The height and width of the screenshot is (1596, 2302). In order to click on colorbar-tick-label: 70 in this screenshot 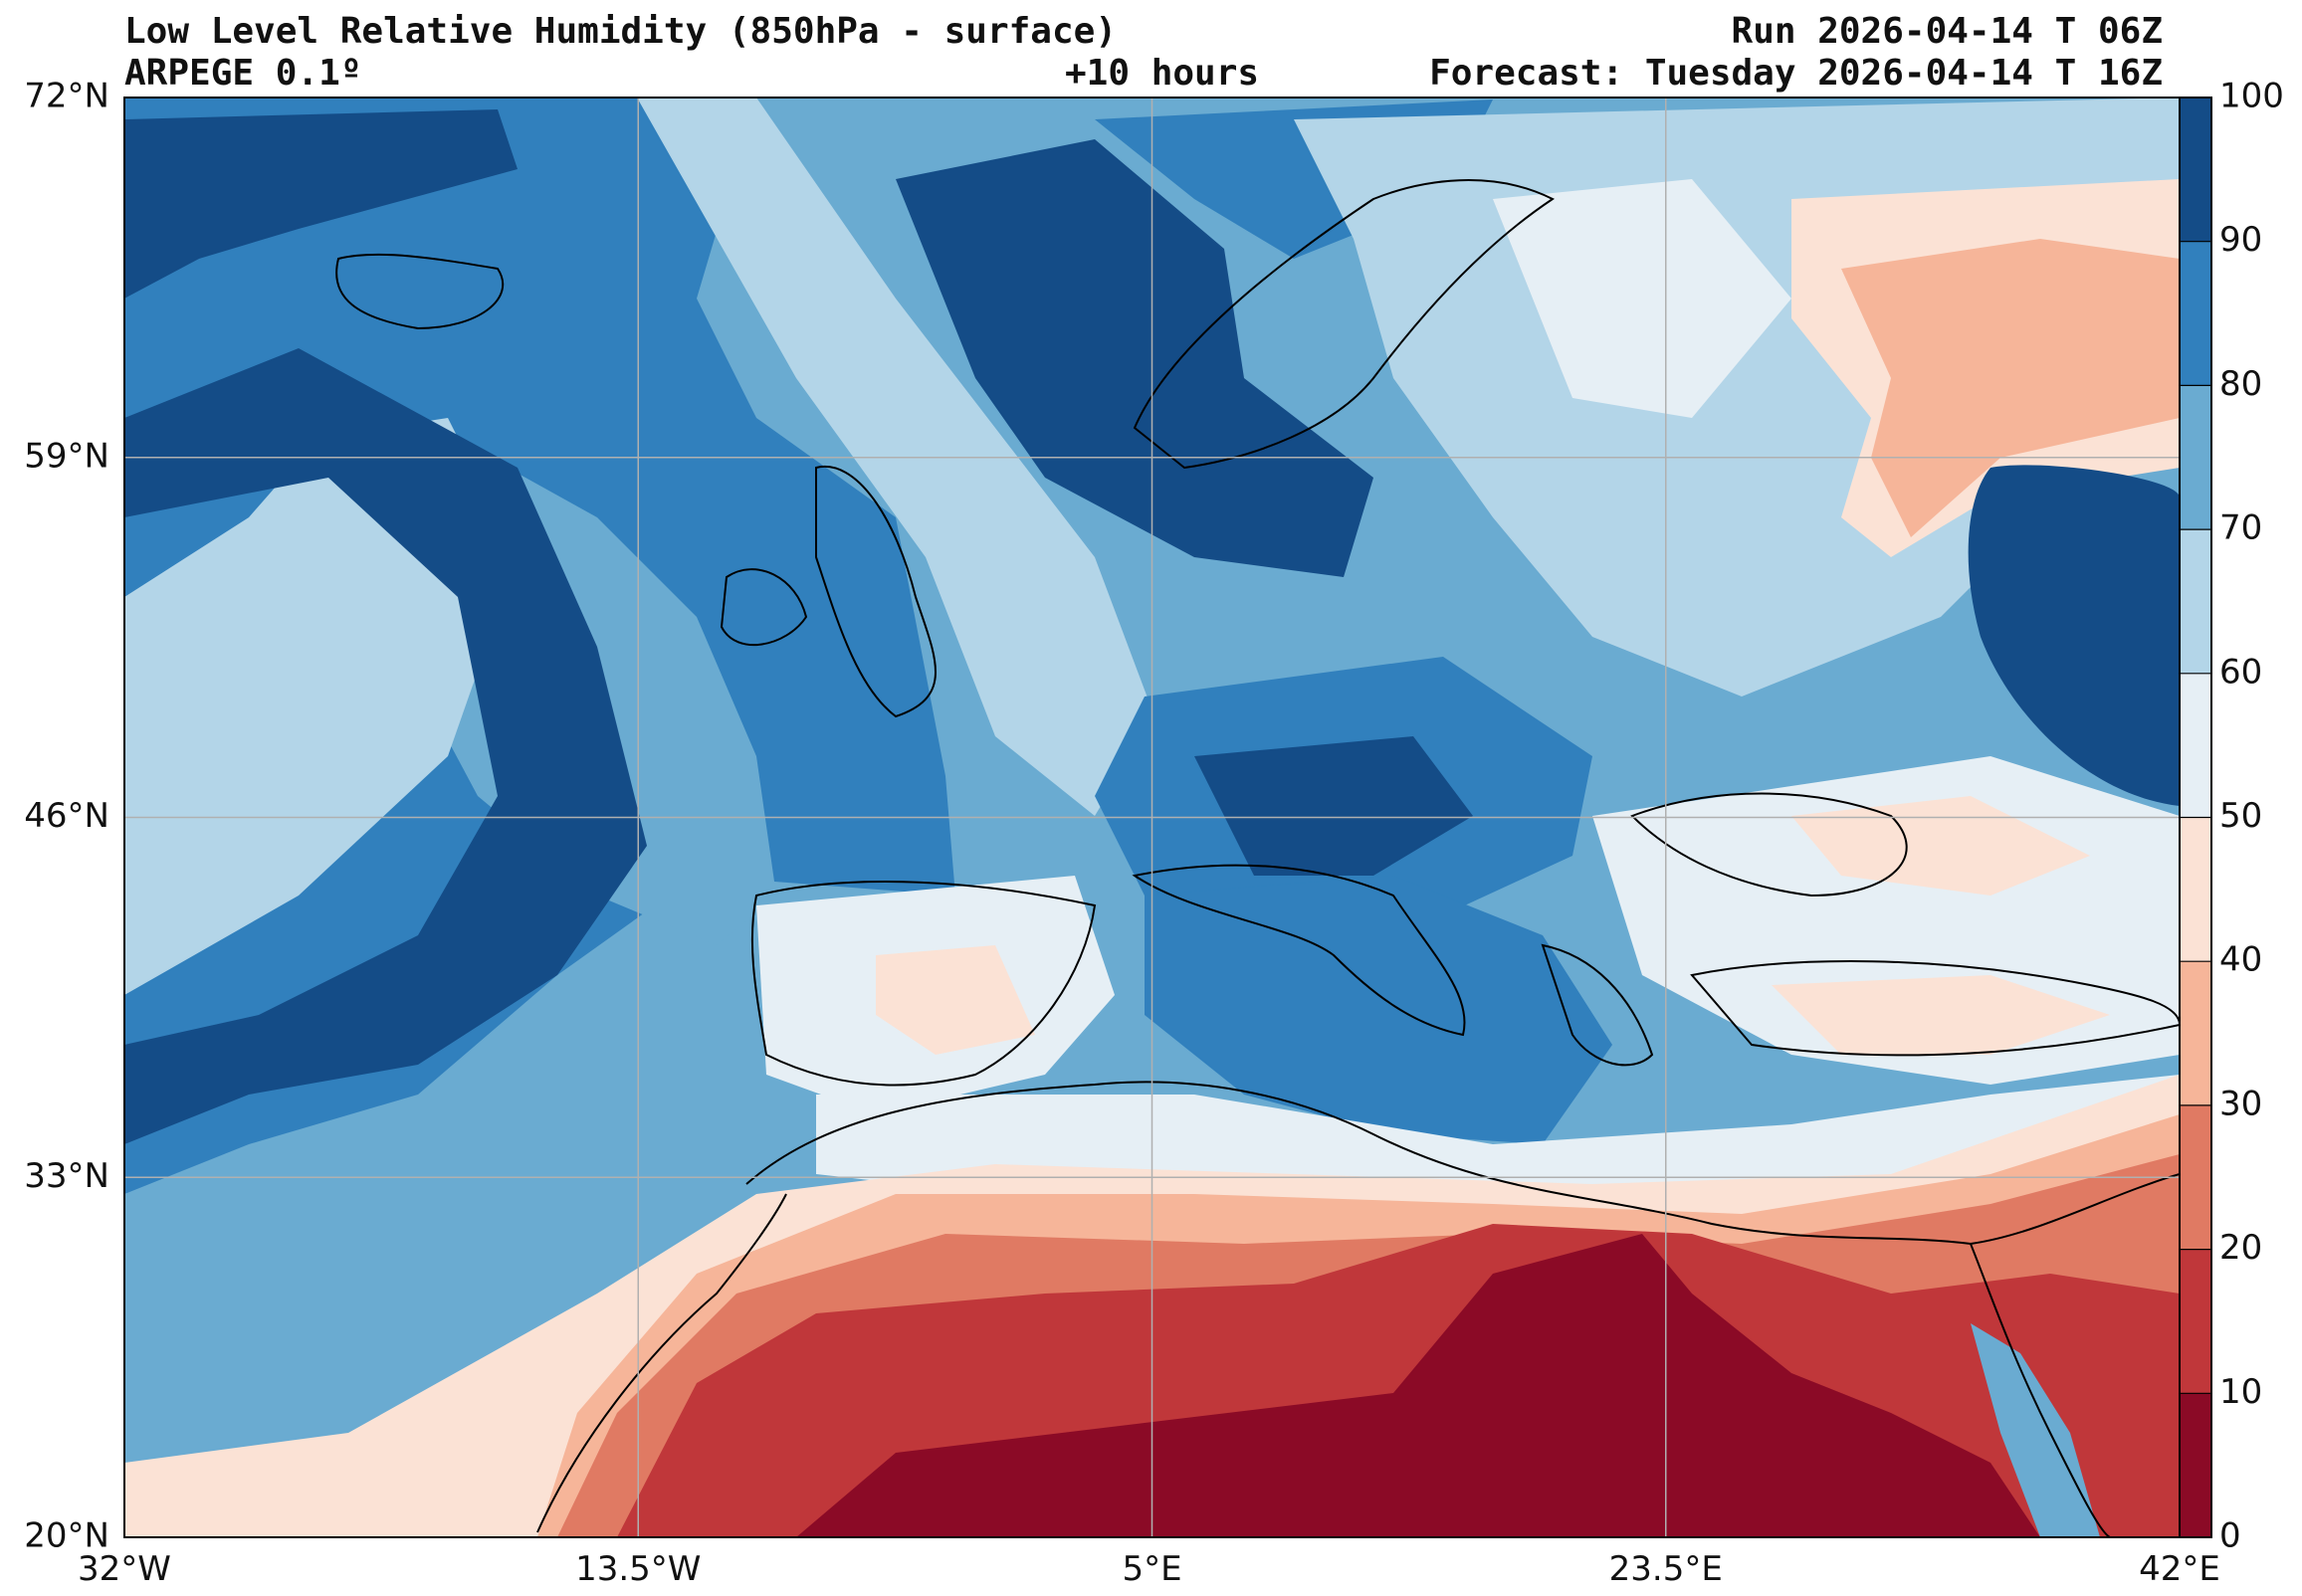, I will do `click(2240, 528)`.